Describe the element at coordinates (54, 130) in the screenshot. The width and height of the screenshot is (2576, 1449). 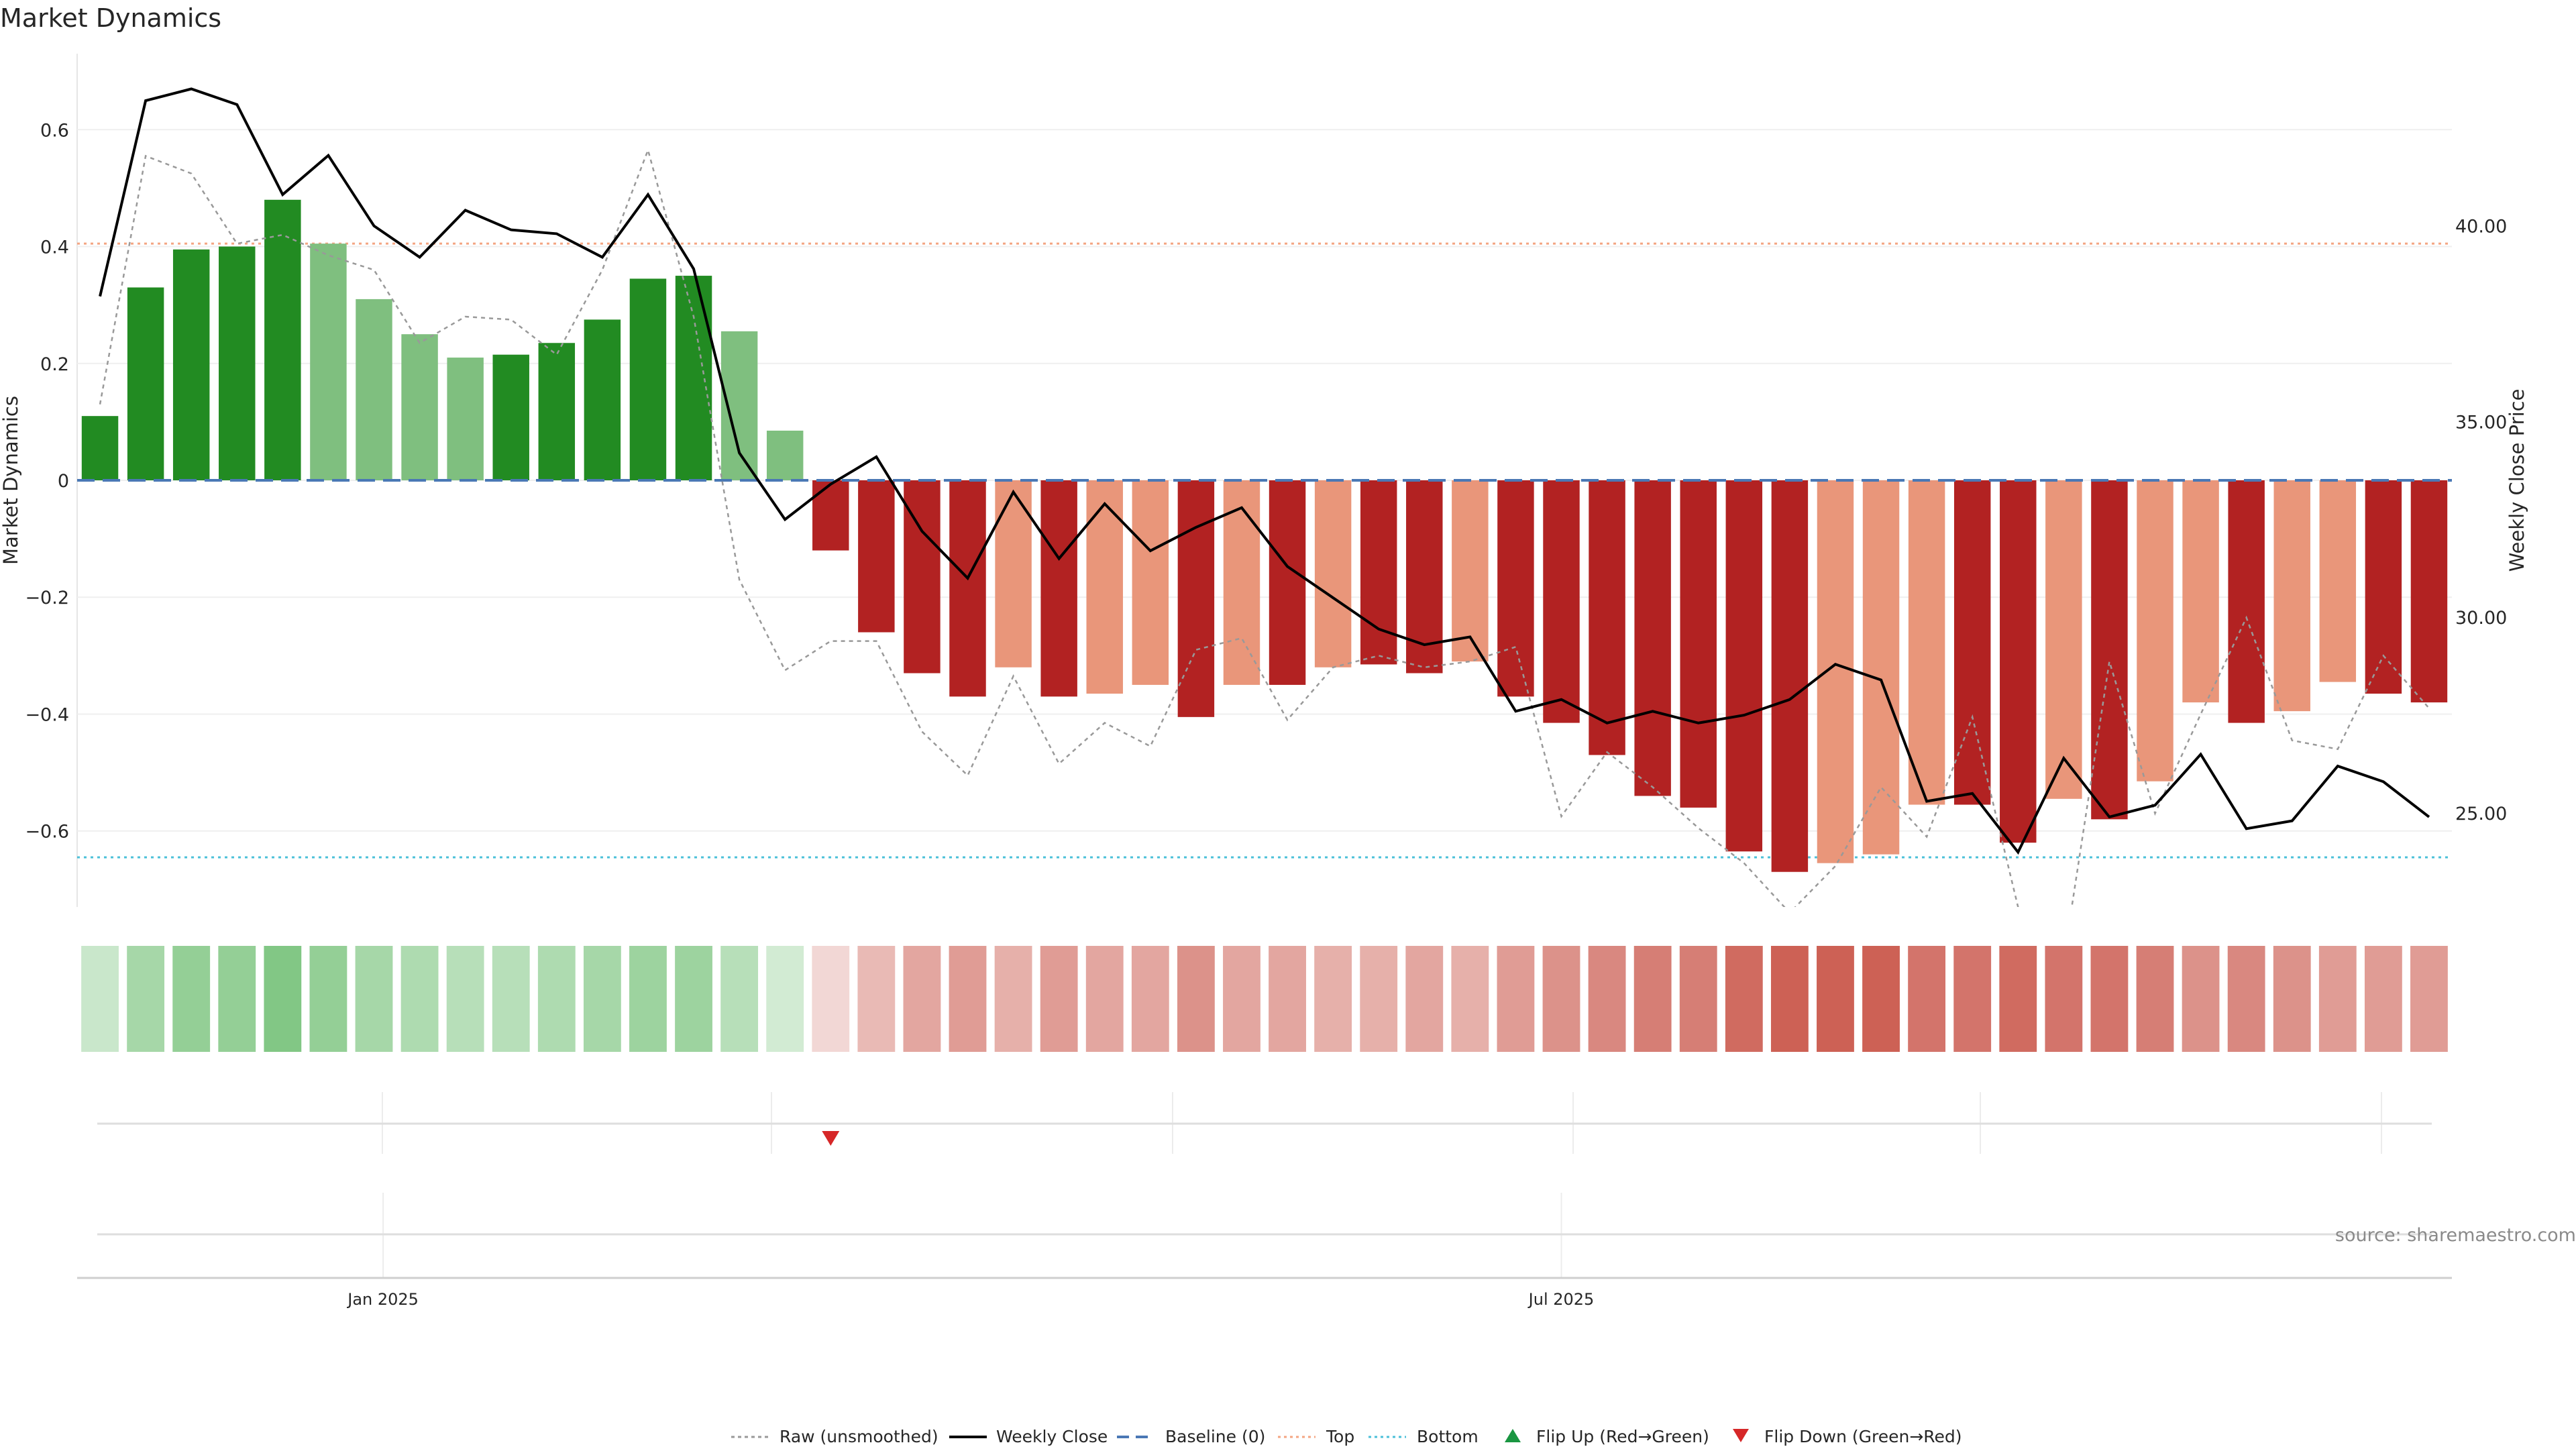
I see `y-tick-label: 0.6` at that location.